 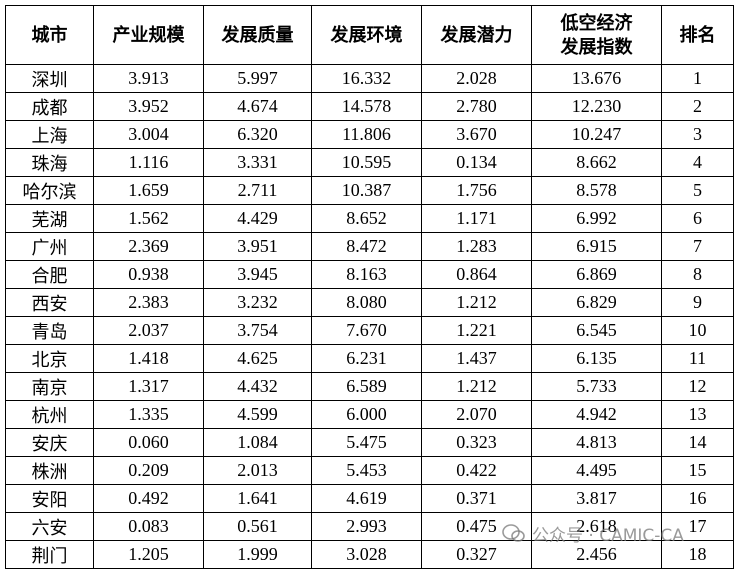 What do you see at coordinates (366, 386) in the screenshot?
I see `value-cell: 6.589` at bounding box center [366, 386].